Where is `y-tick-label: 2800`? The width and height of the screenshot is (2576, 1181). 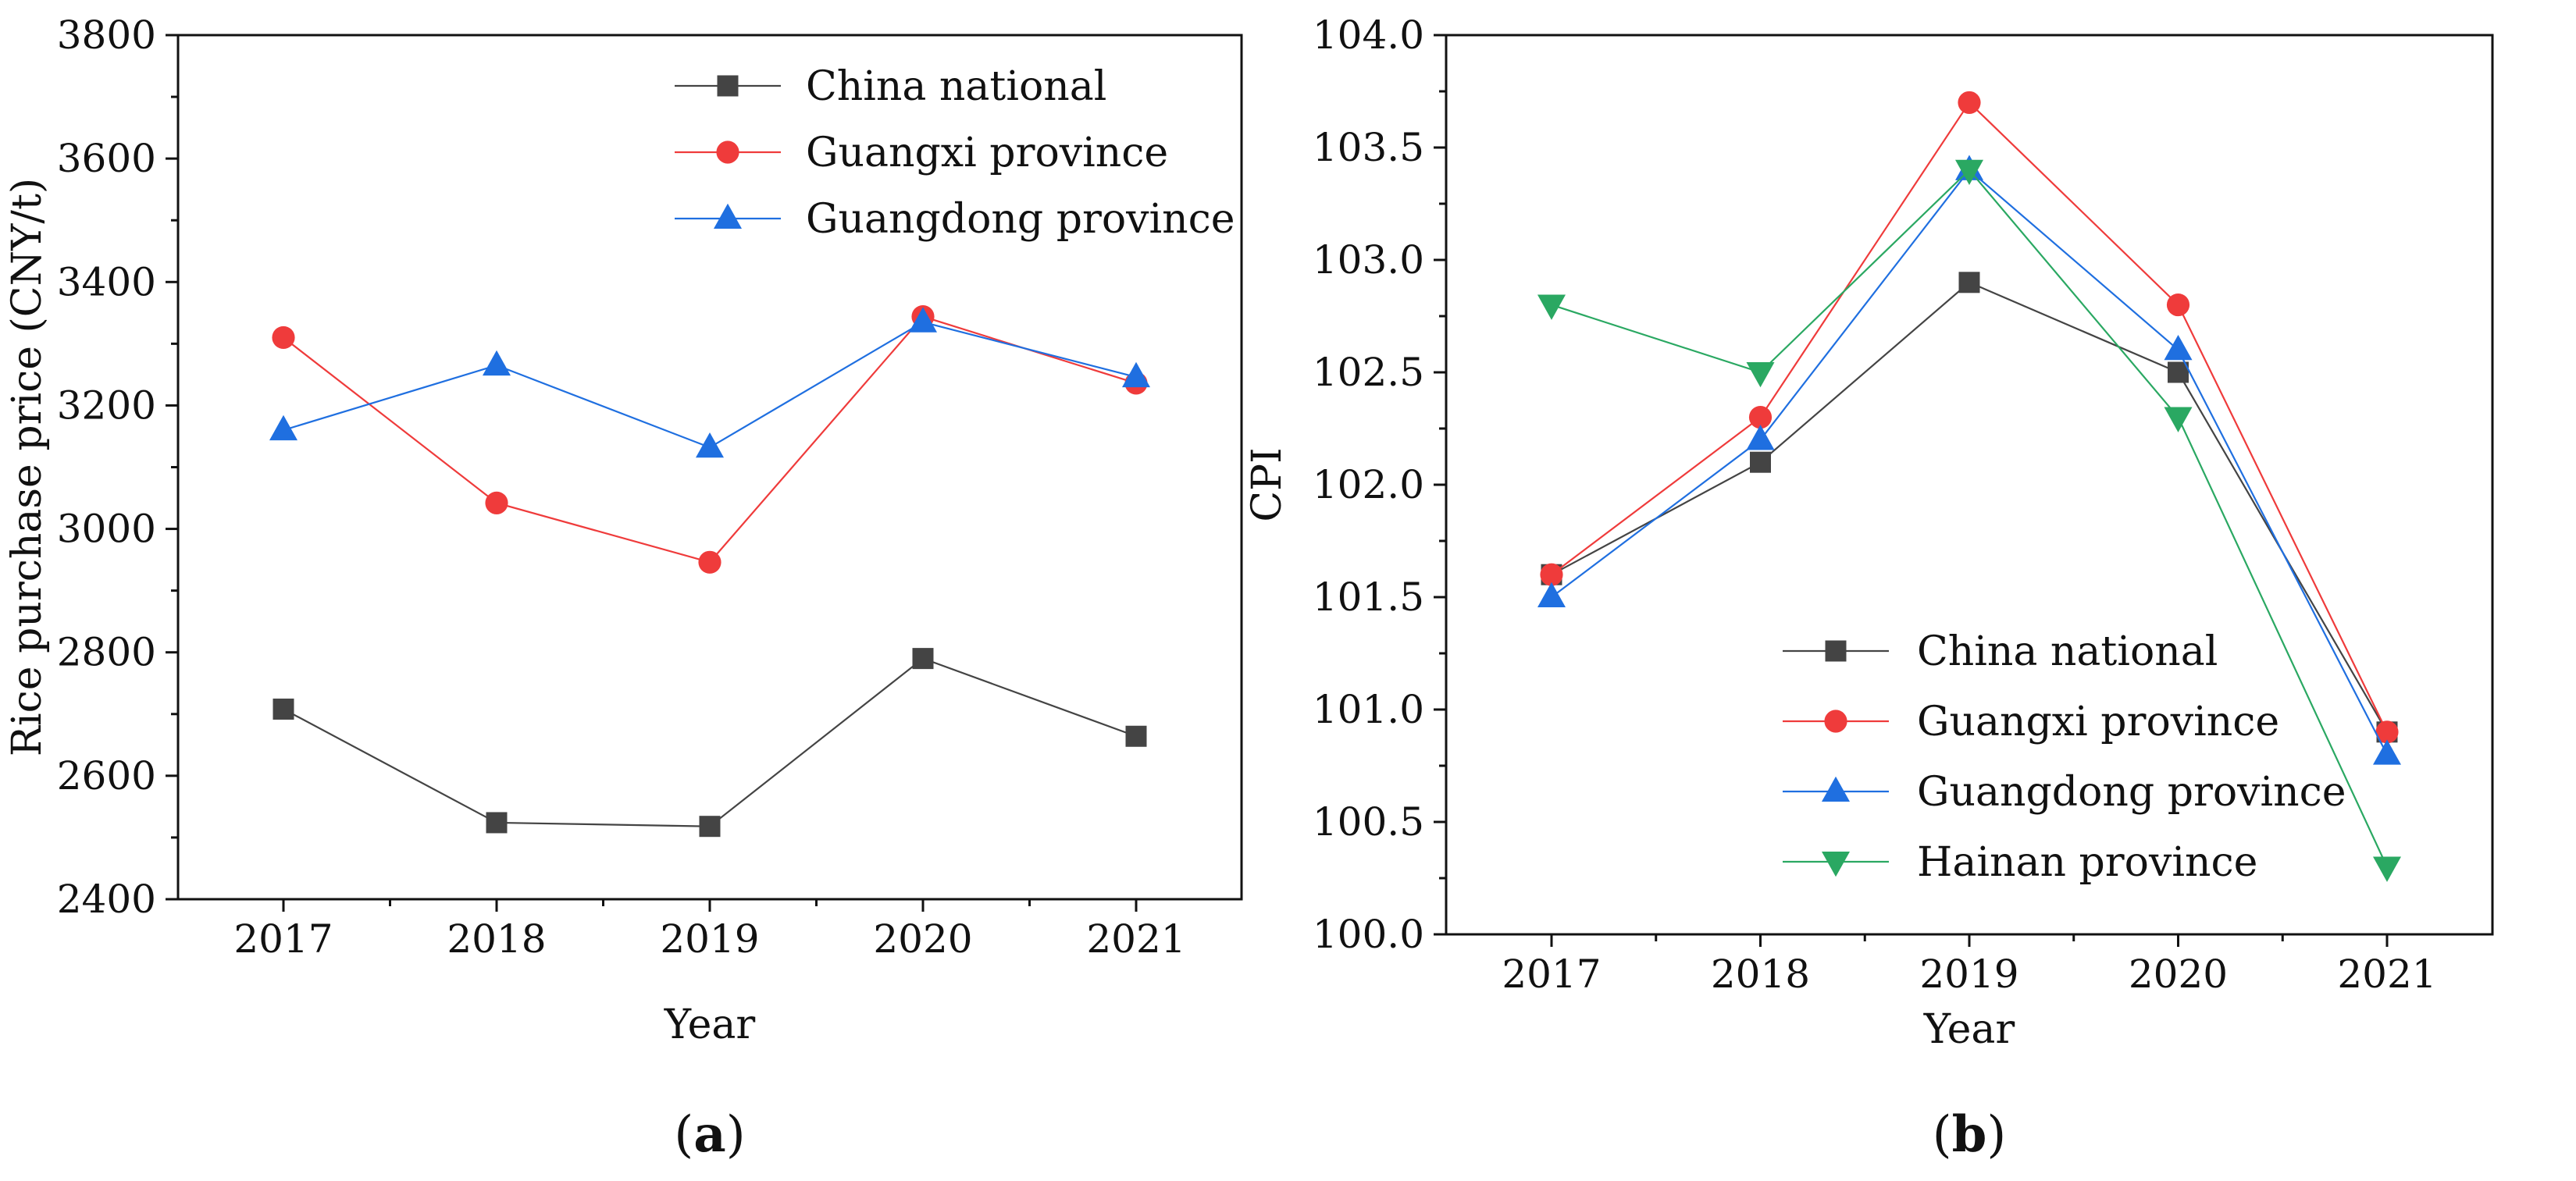
y-tick-label: 2800 is located at coordinates (106, 652).